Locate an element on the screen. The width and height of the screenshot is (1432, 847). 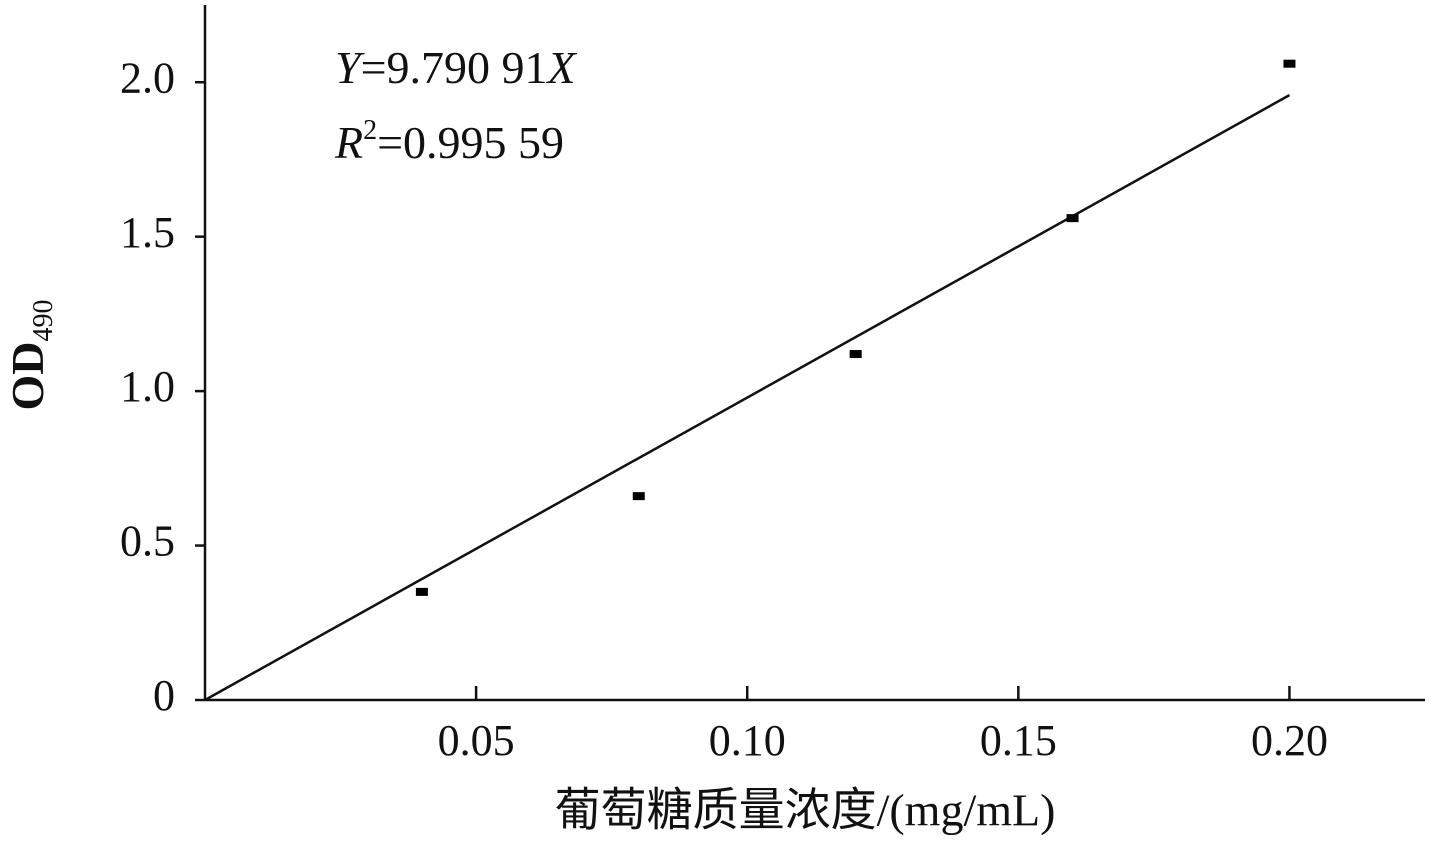
r-sup: 2 is located at coordinates (370, 130).